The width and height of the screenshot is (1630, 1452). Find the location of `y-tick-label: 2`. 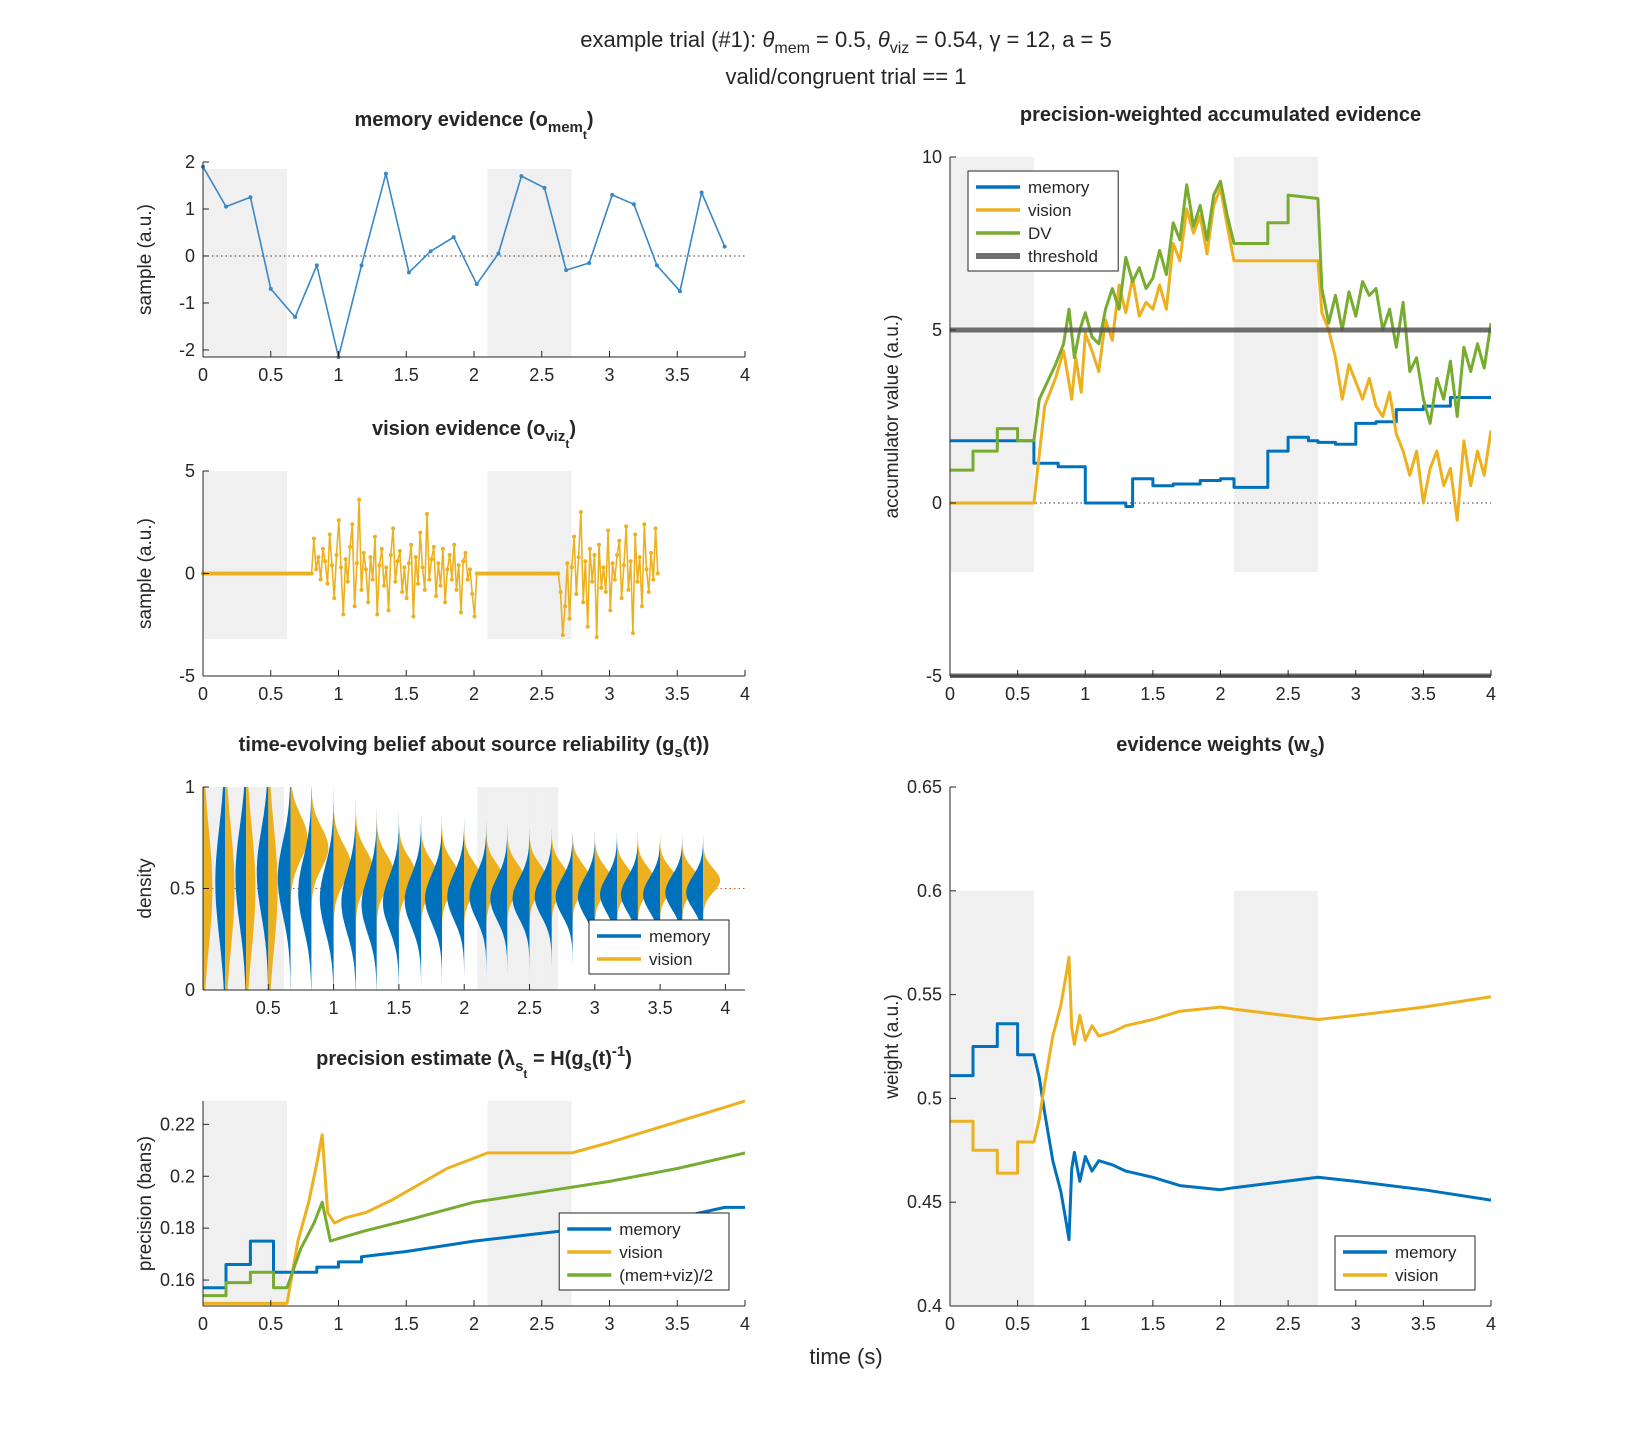

y-tick-label: 2 is located at coordinates (190, 162).